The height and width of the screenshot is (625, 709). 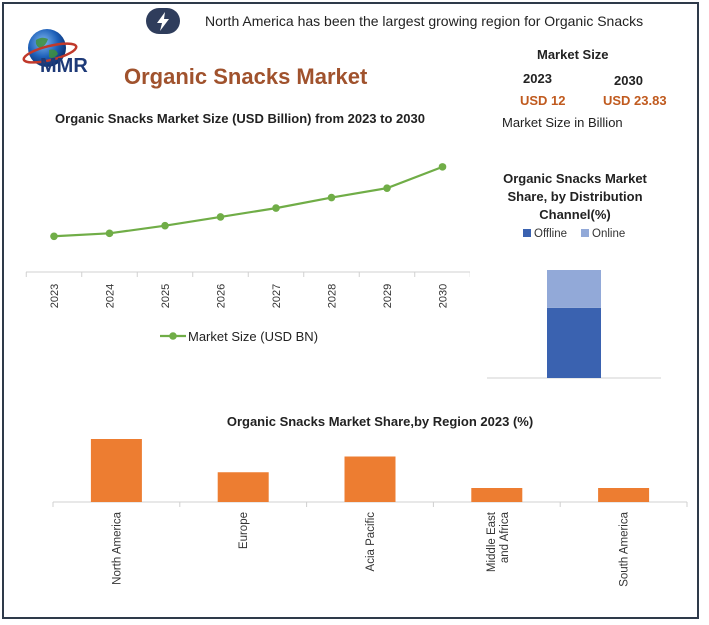 I want to click on bar-segment-online, so click(x=574, y=289).